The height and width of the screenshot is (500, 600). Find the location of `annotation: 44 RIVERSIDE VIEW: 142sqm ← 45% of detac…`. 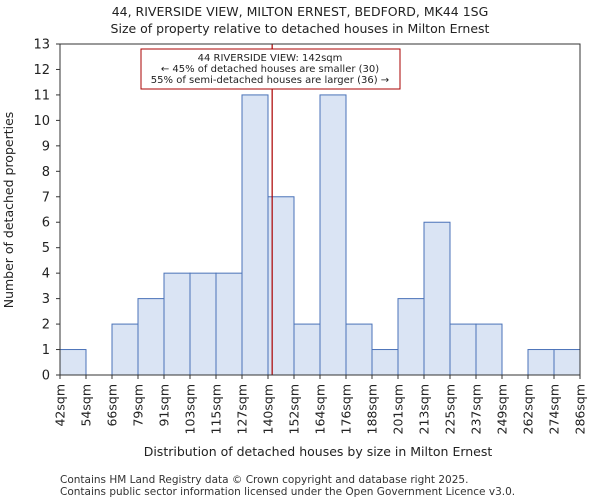

annotation: 44 RIVERSIDE VIEW: 142sqm ← 45% of detac… is located at coordinates (270, 69).